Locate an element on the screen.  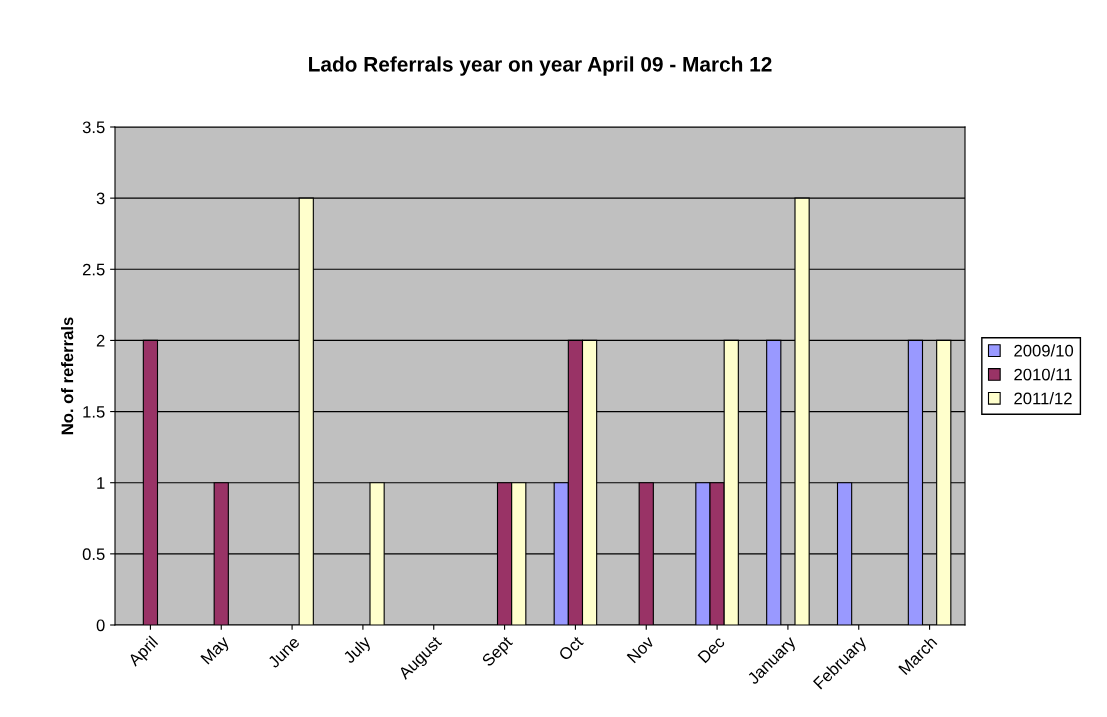
x-tick-label: May is located at coordinates (216, 651).